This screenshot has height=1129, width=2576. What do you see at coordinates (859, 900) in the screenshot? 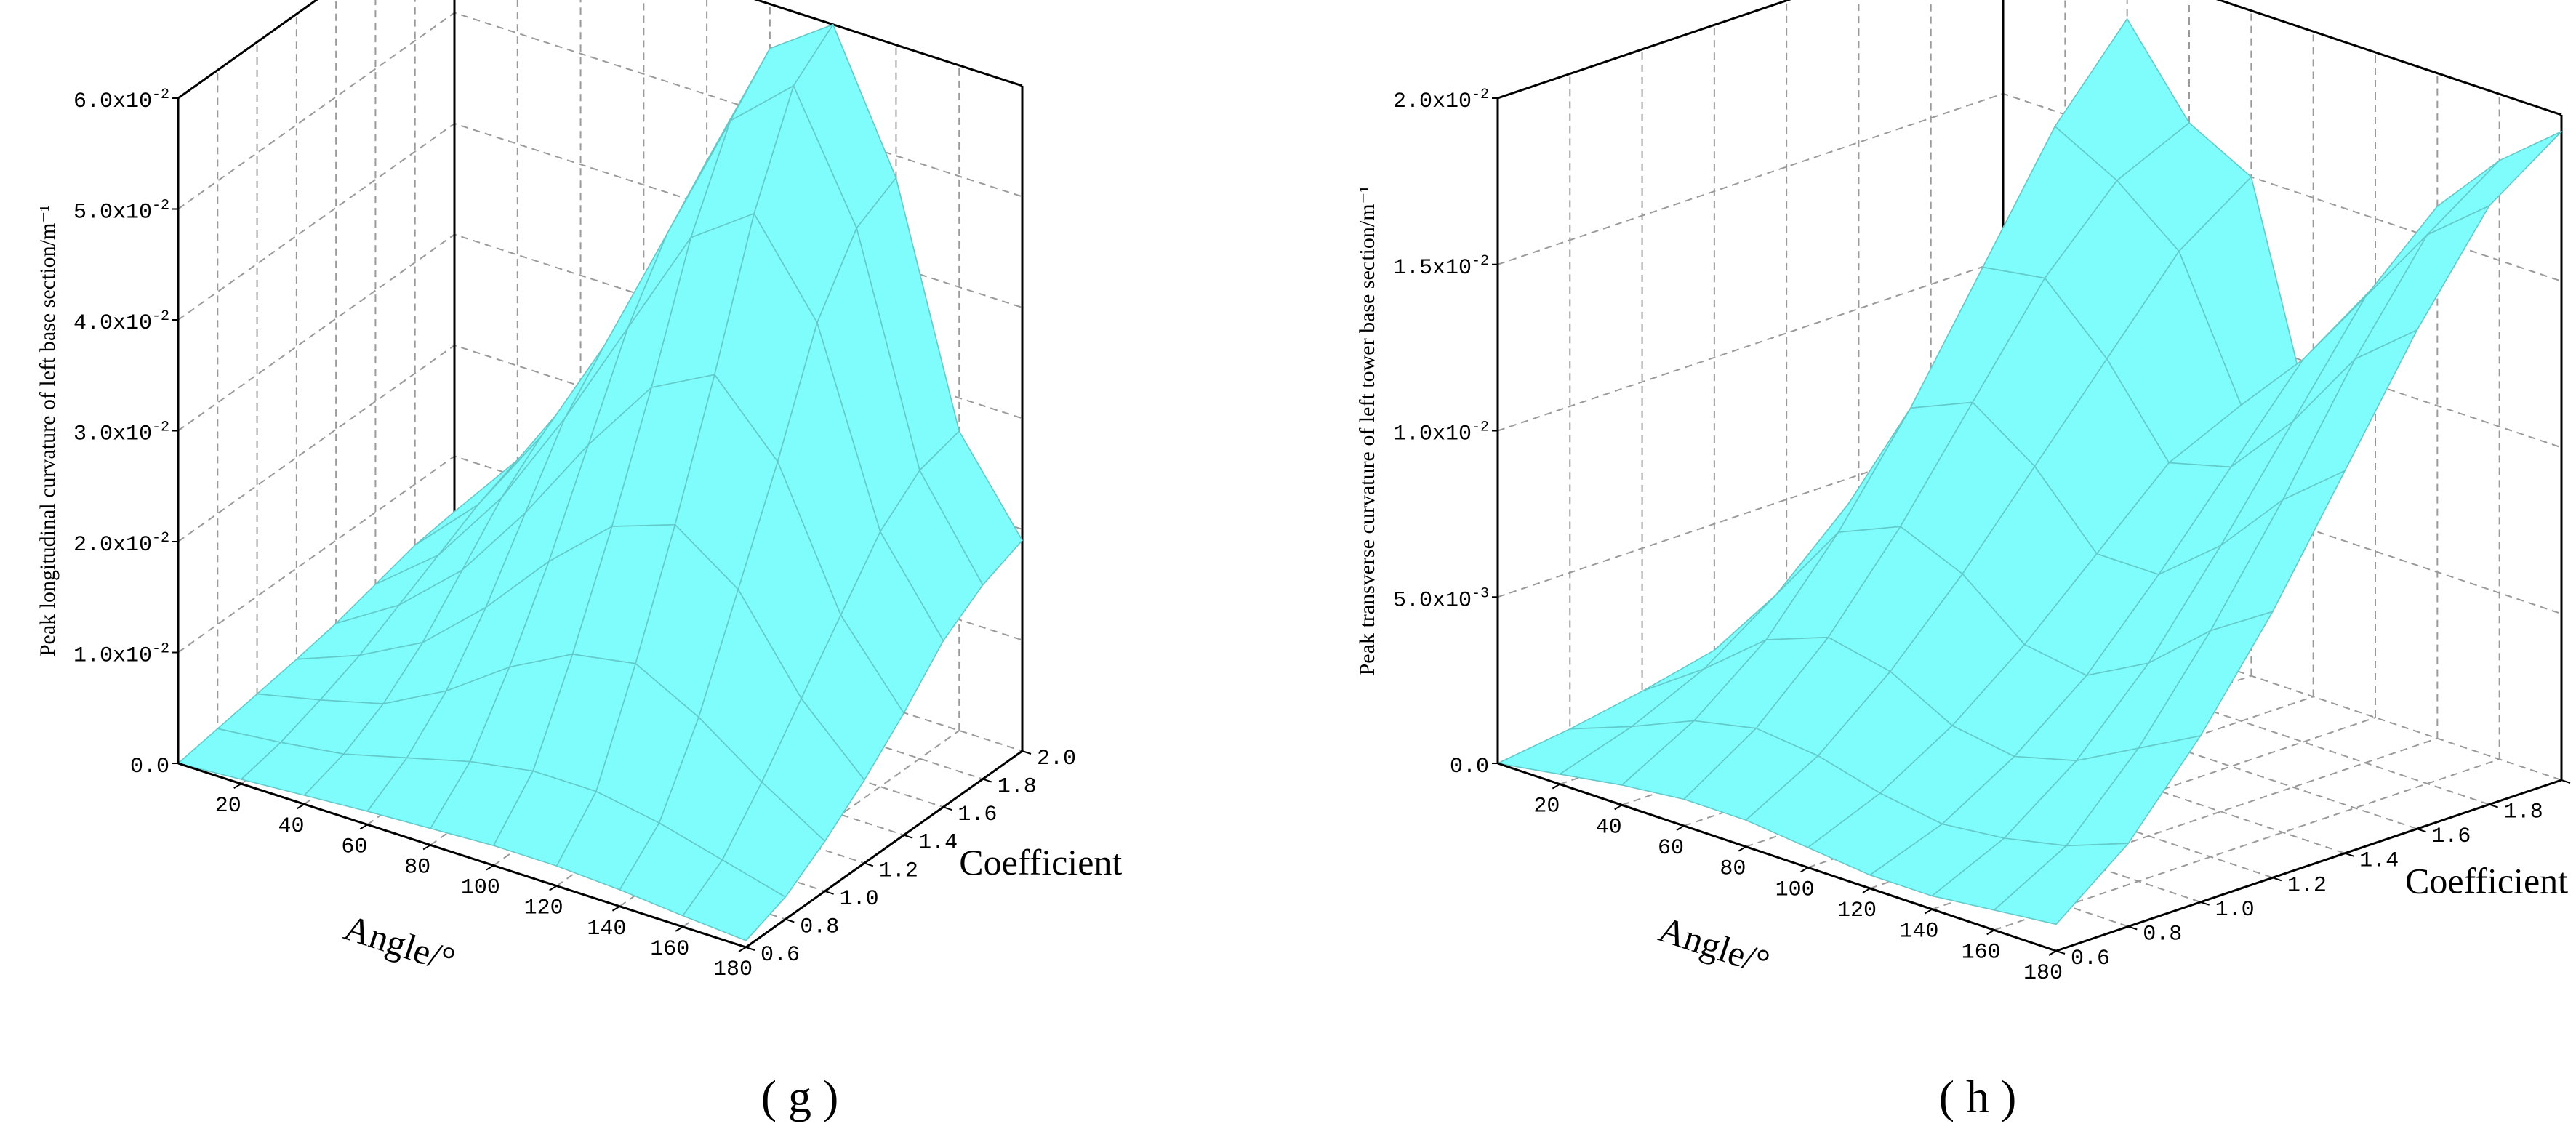
I see `g-y-tick-label: 1.0` at bounding box center [859, 900].